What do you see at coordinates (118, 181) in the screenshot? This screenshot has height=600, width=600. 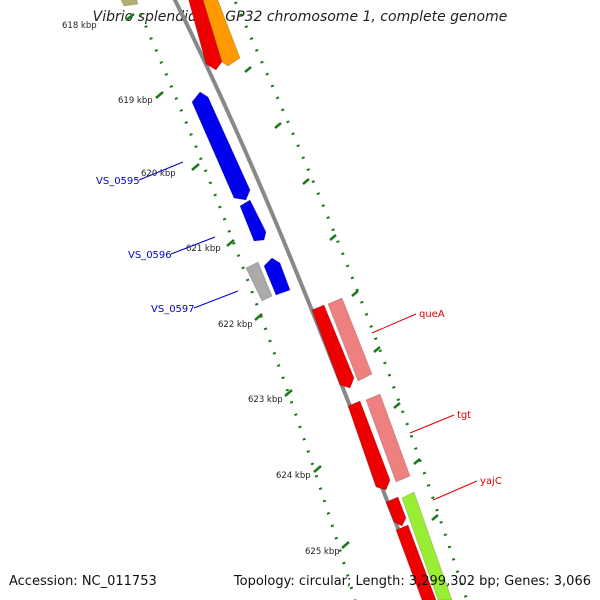 I see `gene-label-VS_0595: VS_0595` at bounding box center [118, 181].